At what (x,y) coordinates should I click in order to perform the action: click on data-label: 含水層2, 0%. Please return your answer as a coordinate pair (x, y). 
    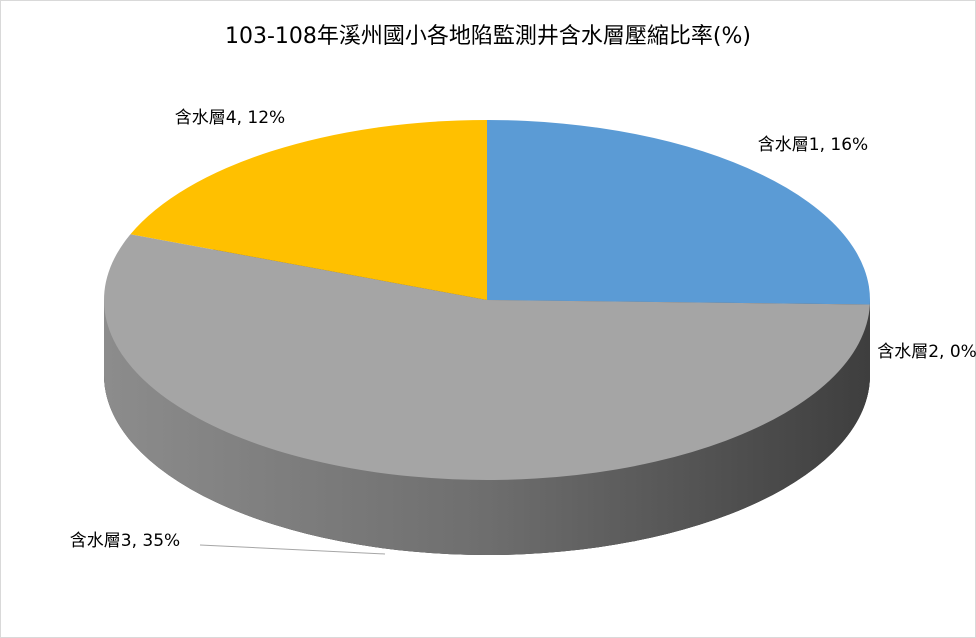
    Looking at the image, I should click on (926, 352).